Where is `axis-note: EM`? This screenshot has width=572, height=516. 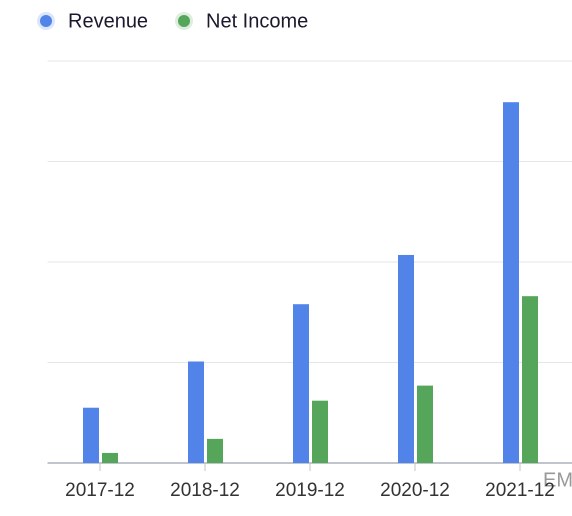 axis-note: EM is located at coordinates (557, 480).